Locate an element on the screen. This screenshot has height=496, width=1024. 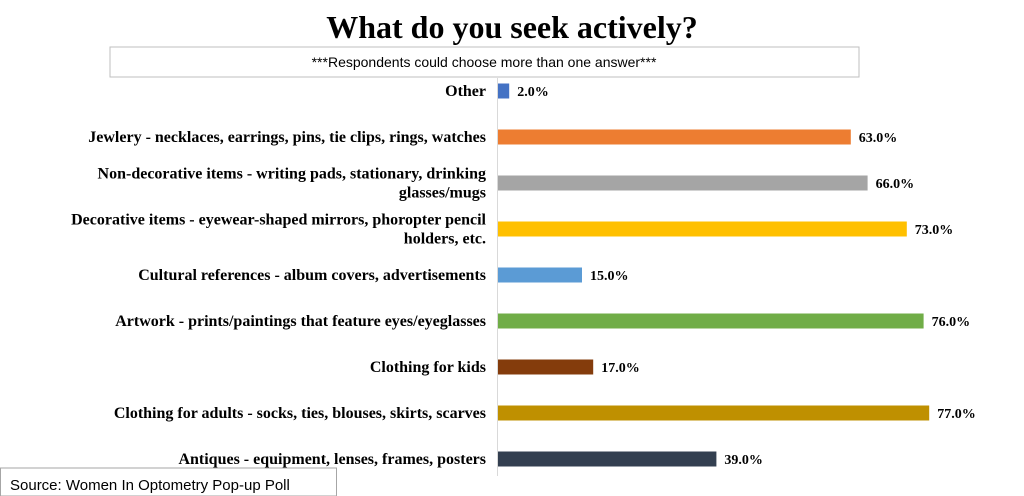
chart-title: What do you seek actively? is located at coordinates (512, 27).